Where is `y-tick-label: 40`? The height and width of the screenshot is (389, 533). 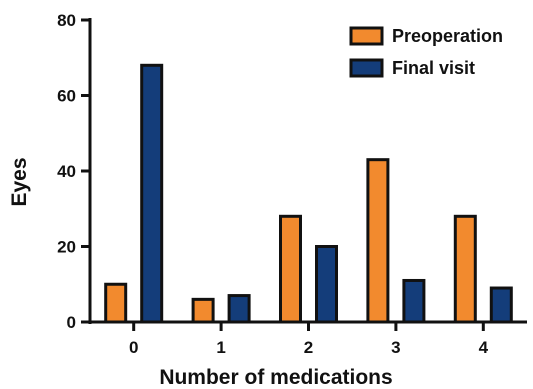
y-tick-label: 40 is located at coordinates (66, 171).